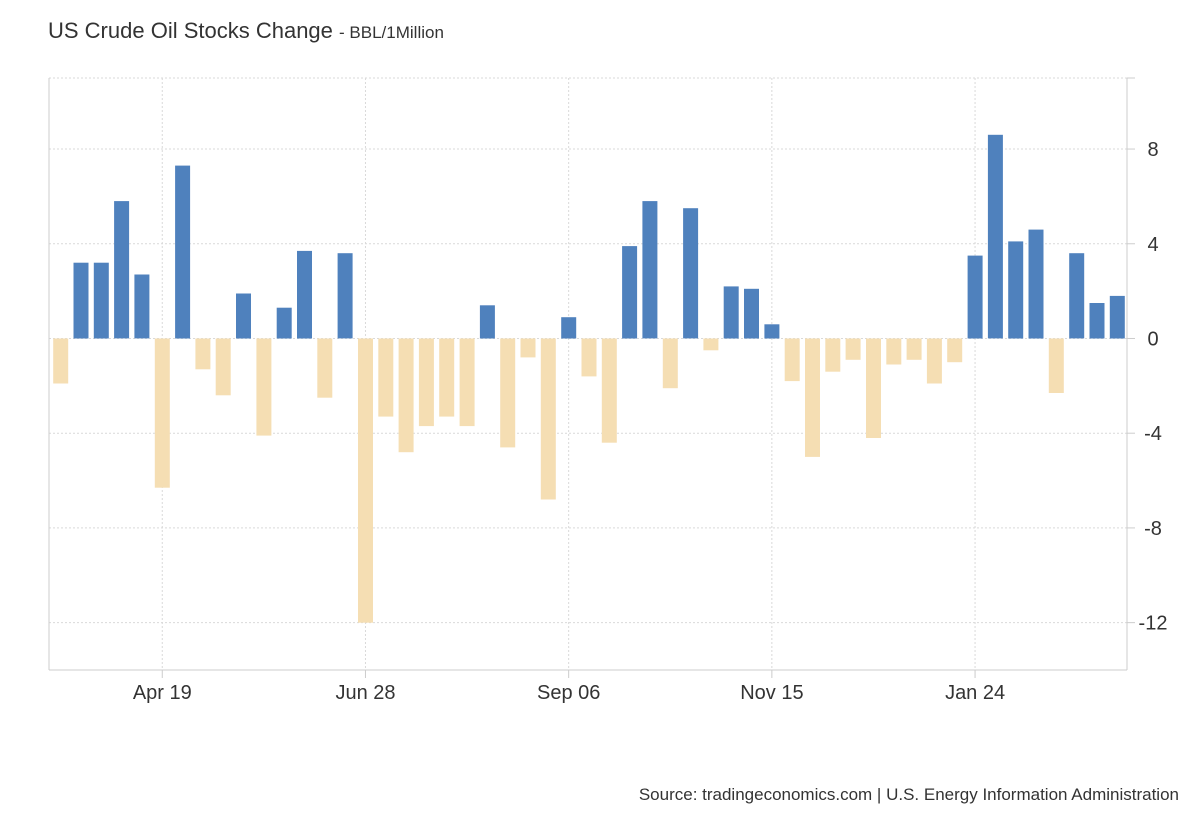 This screenshot has height=820, width=1200. What do you see at coordinates (975, 693) in the screenshot?
I see `x-tick-label: Jan 24` at bounding box center [975, 693].